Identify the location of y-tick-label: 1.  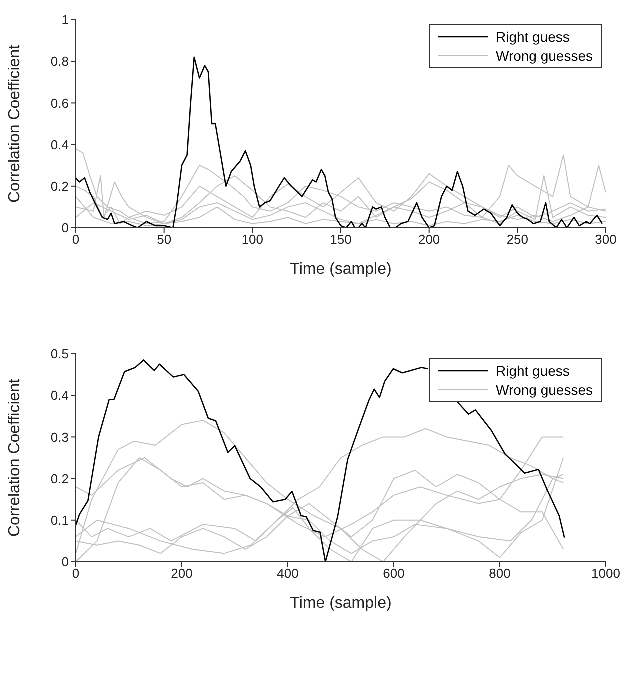
(65, 20).